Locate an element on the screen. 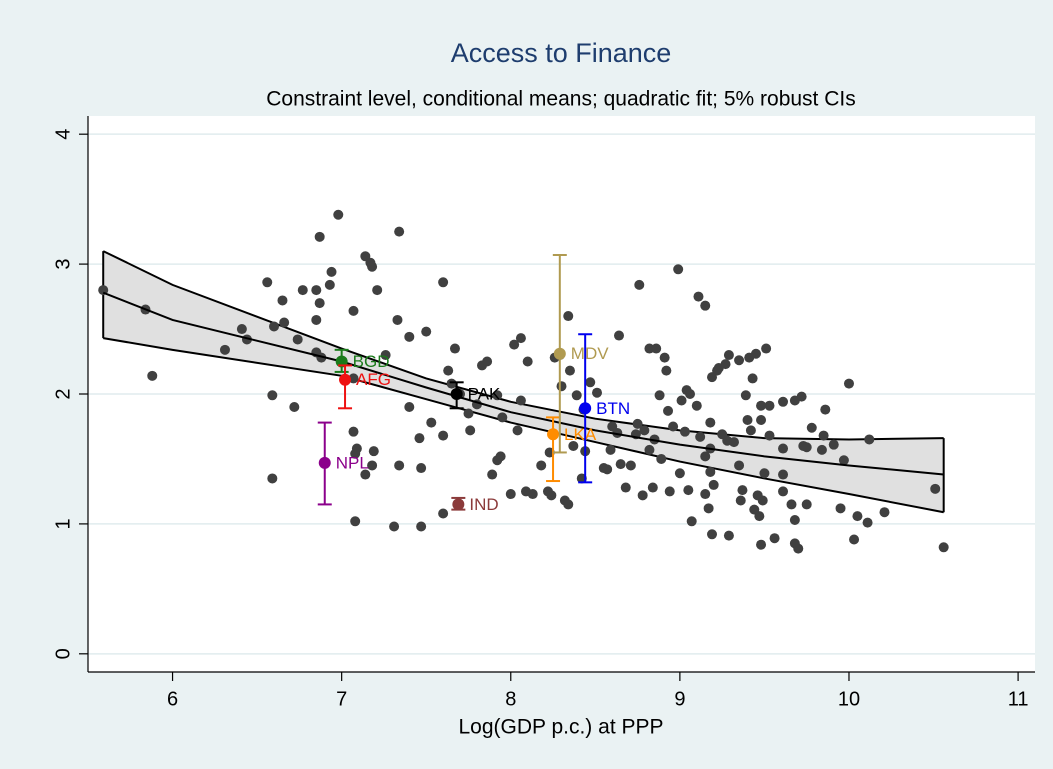 The image size is (1053, 769). x-axis-label: Log(GDP p.c.) at PPP is located at coordinates (560, 727).